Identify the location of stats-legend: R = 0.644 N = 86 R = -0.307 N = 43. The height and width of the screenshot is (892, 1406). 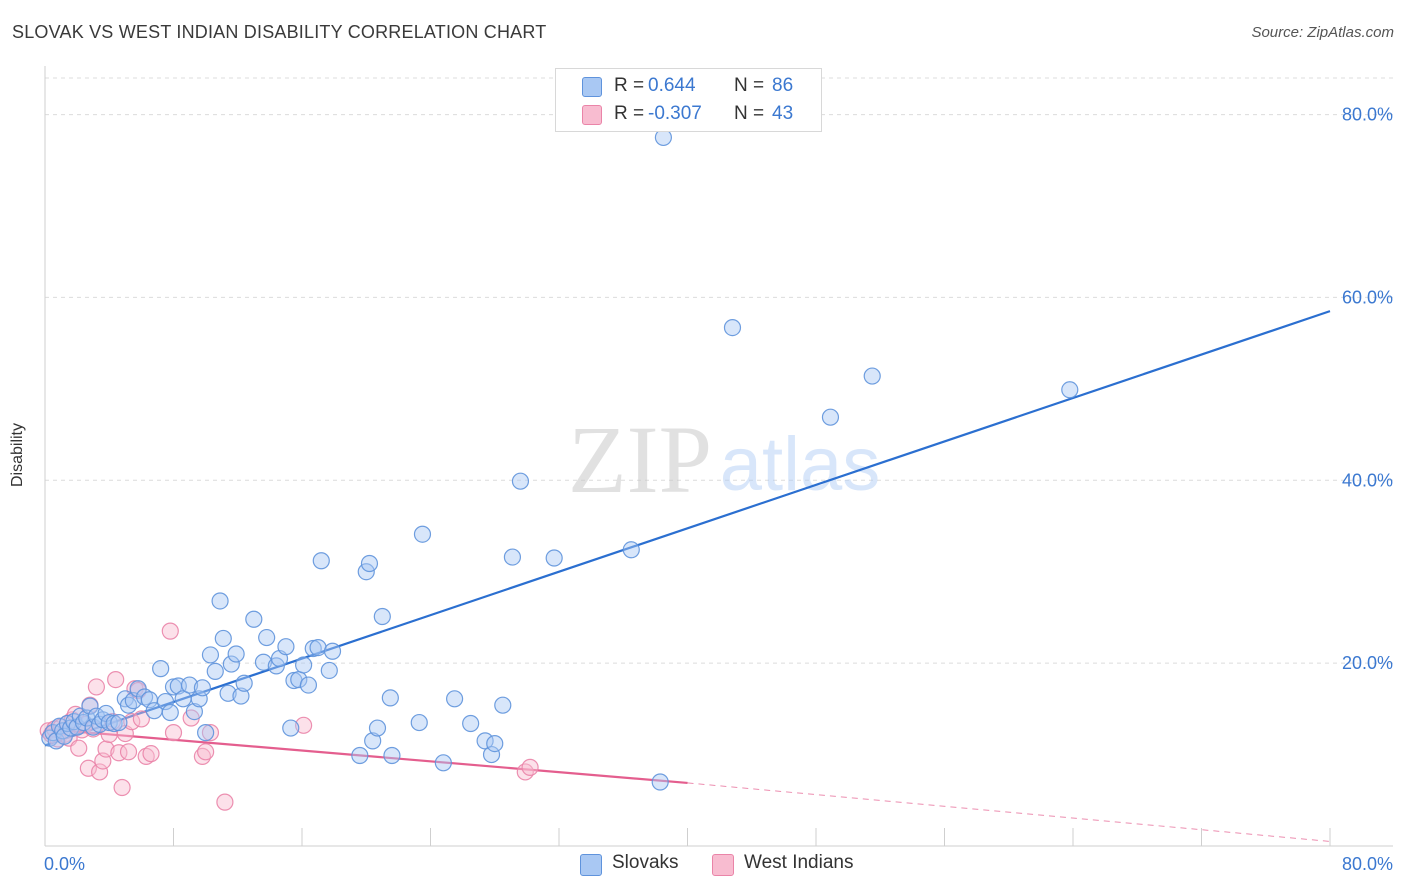
(688, 100).